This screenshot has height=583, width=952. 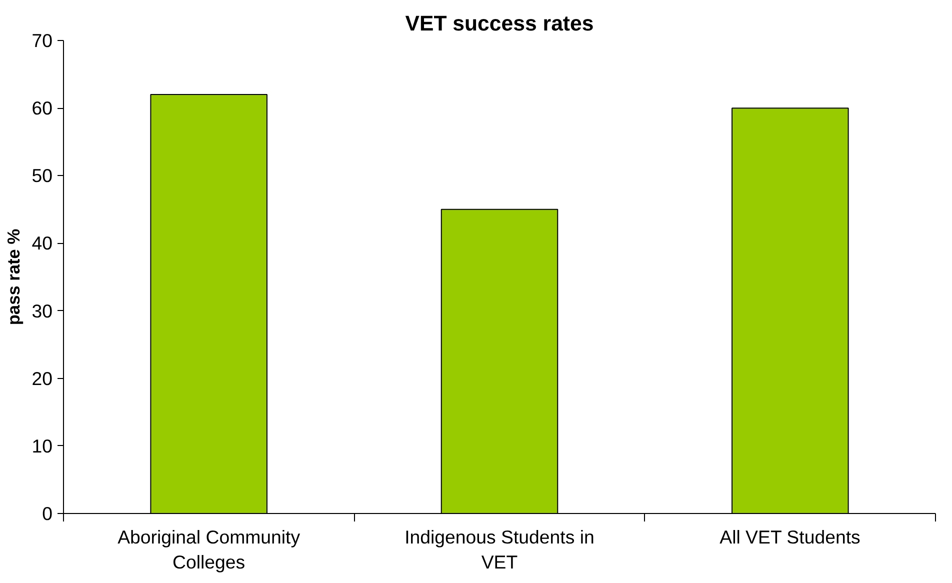 What do you see at coordinates (42, 175) in the screenshot?
I see `y-tick-label: 50` at bounding box center [42, 175].